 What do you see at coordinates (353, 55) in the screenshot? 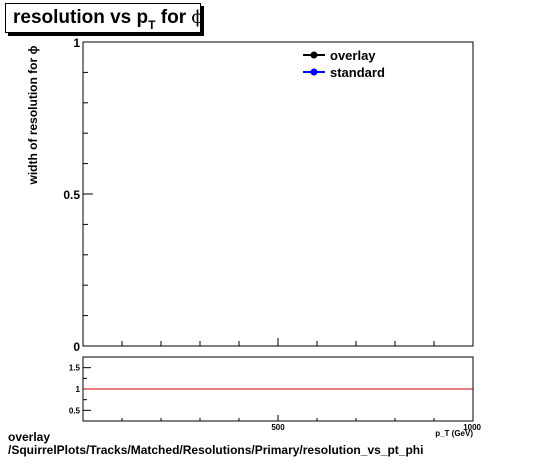
I see `legend-label: overlay` at bounding box center [353, 55].